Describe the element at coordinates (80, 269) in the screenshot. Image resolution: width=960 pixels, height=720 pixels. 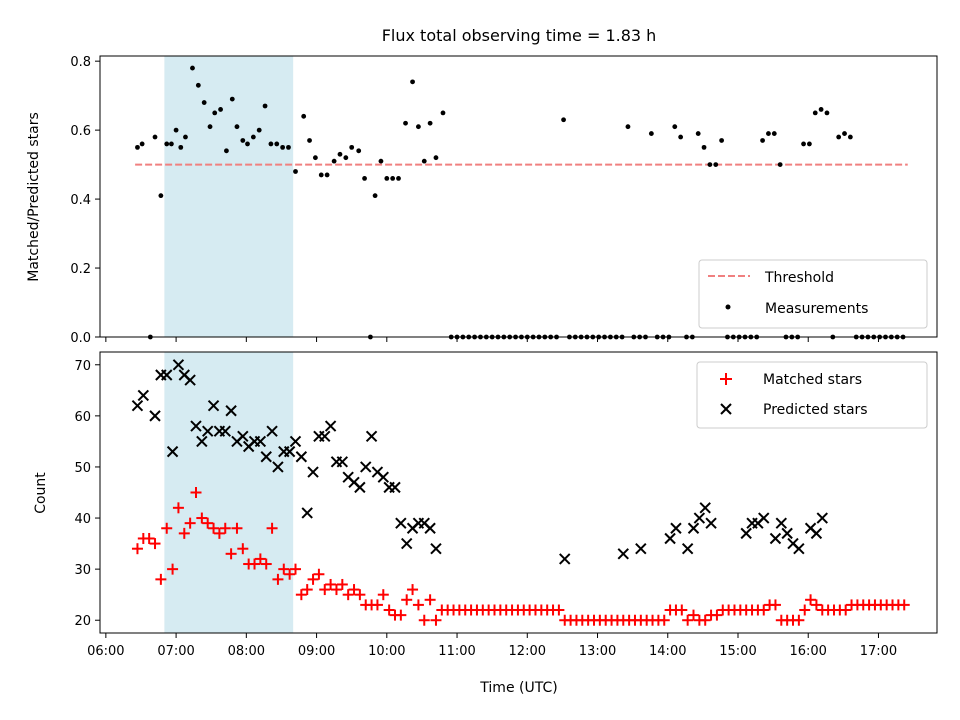
I see `y-tick-label: 0.2` at that location.